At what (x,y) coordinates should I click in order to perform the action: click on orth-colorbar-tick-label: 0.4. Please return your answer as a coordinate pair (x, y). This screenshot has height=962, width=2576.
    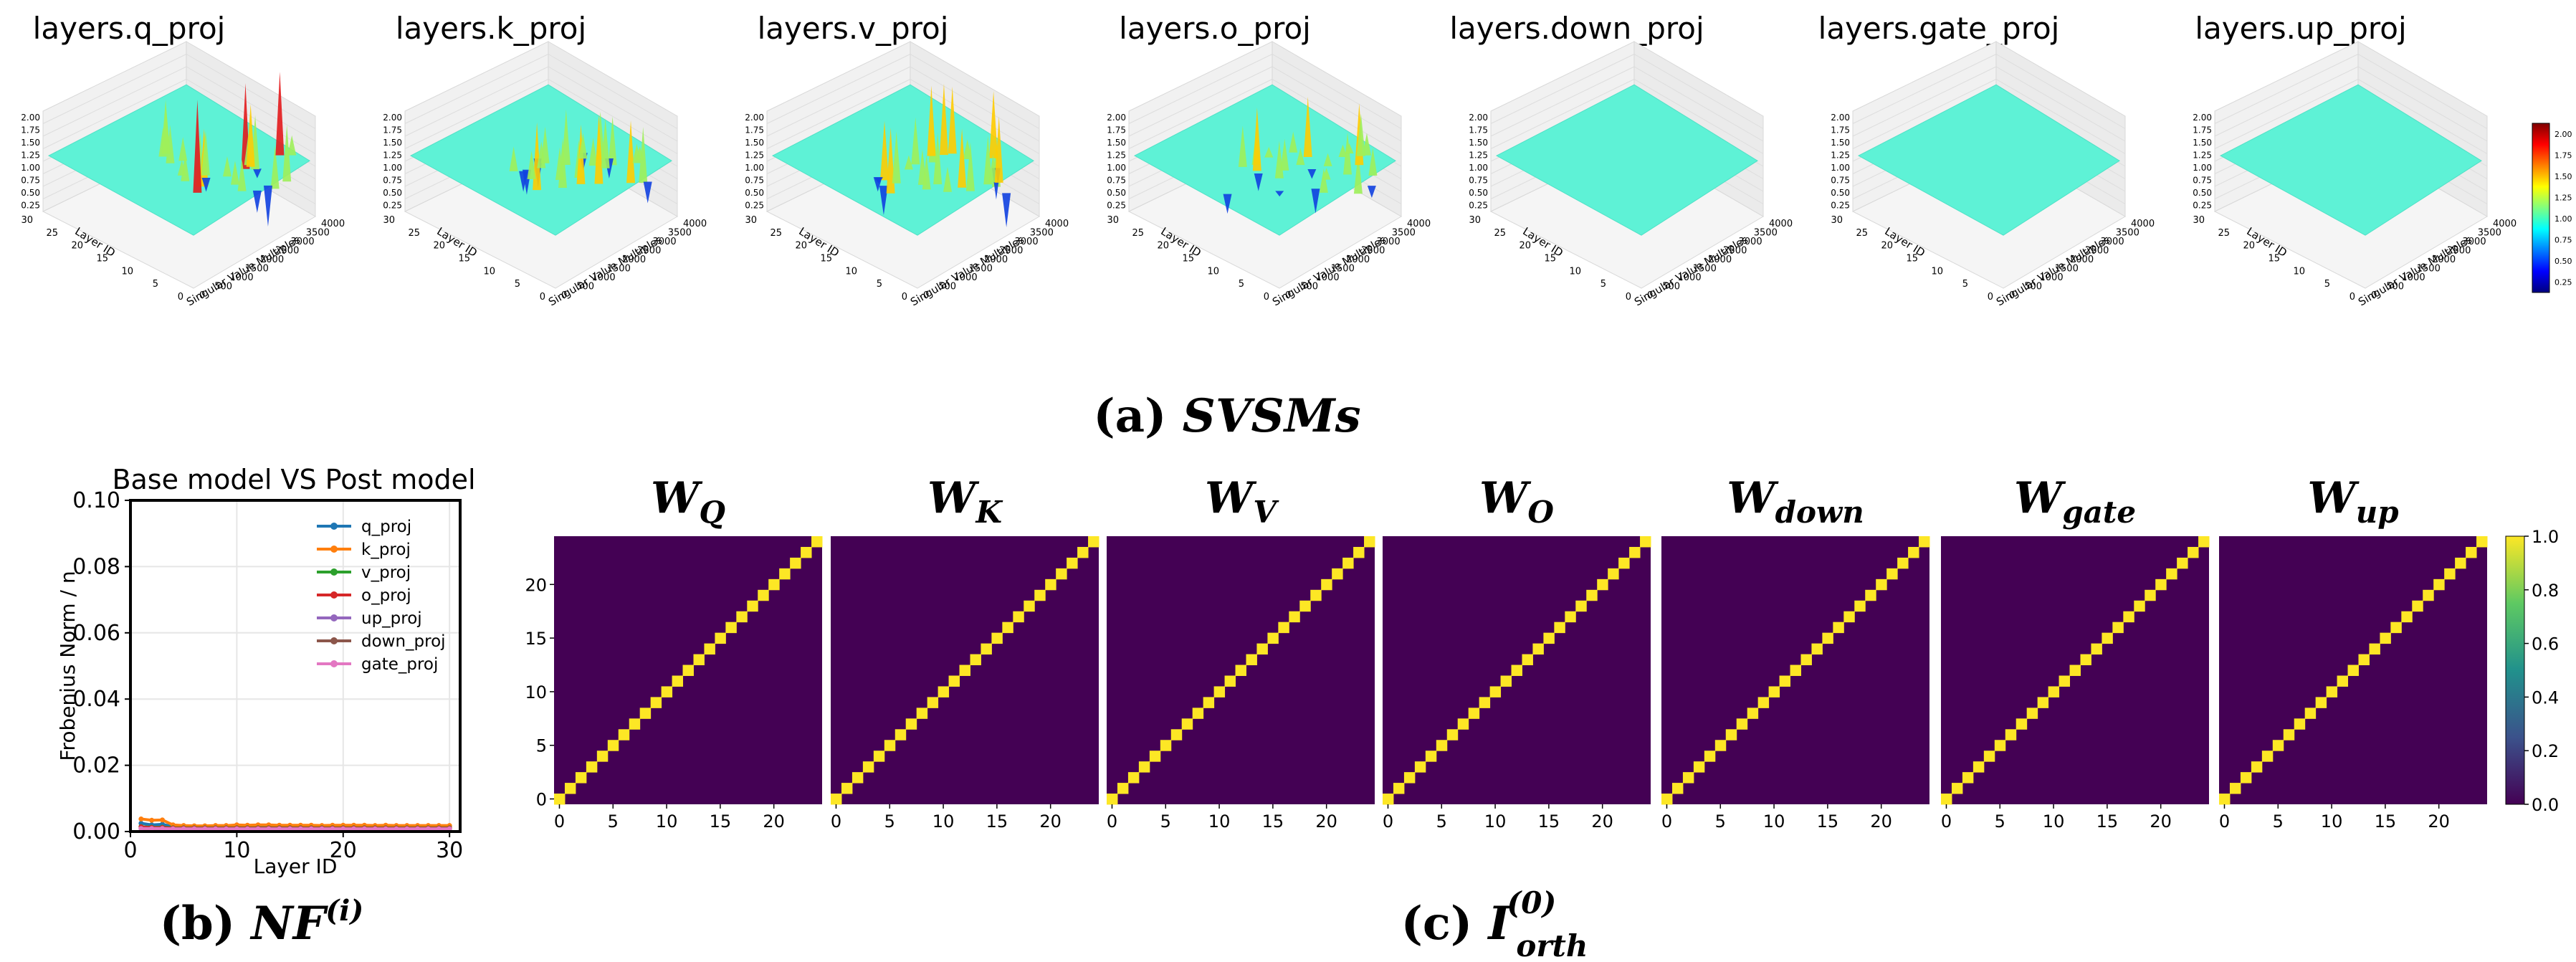
    Looking at the image, I should click on (2545, 697).